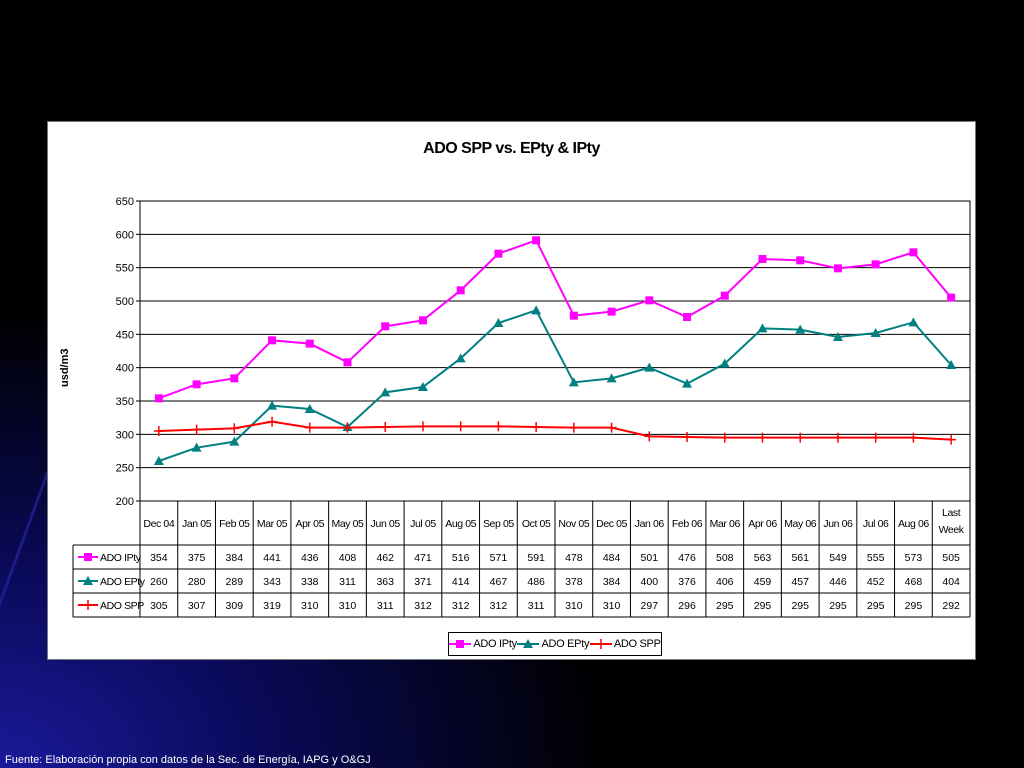 This screenshot has height=768, width=1024. Describe the element at coordinates (499, 558) in the screenshot. I see `table-cell: 571` at that location.